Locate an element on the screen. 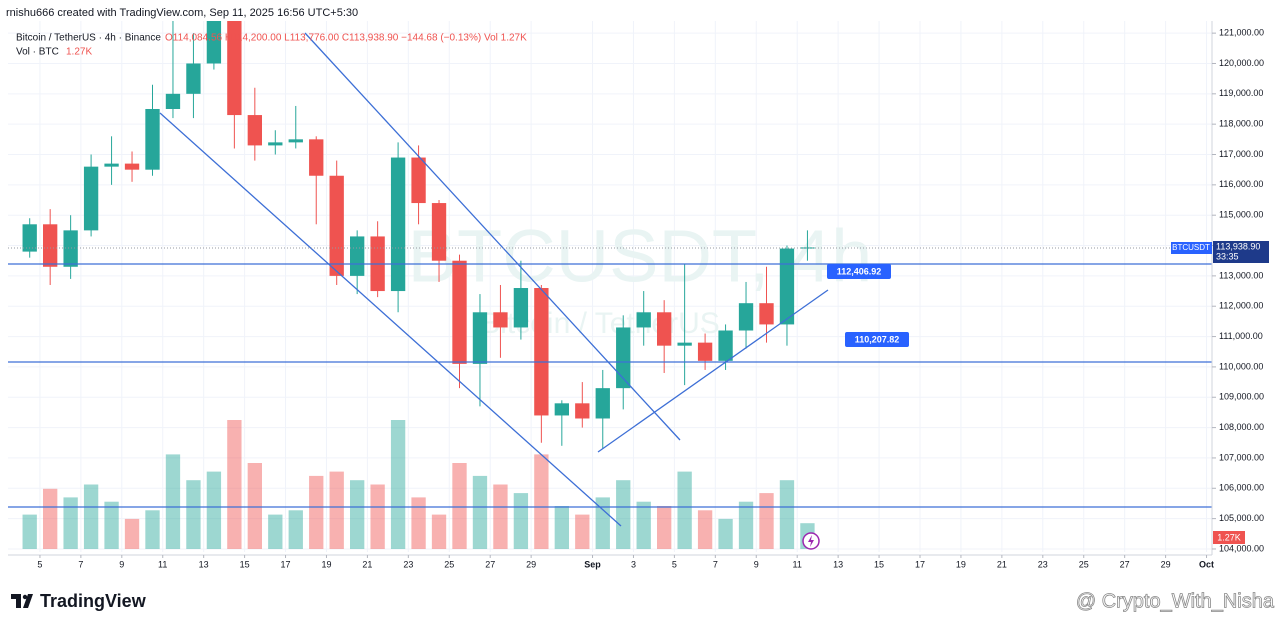 The width and height of the screenshot is (1280, 633). y-tick-label: 106,000.00 is located at coordinates (1241, 488).